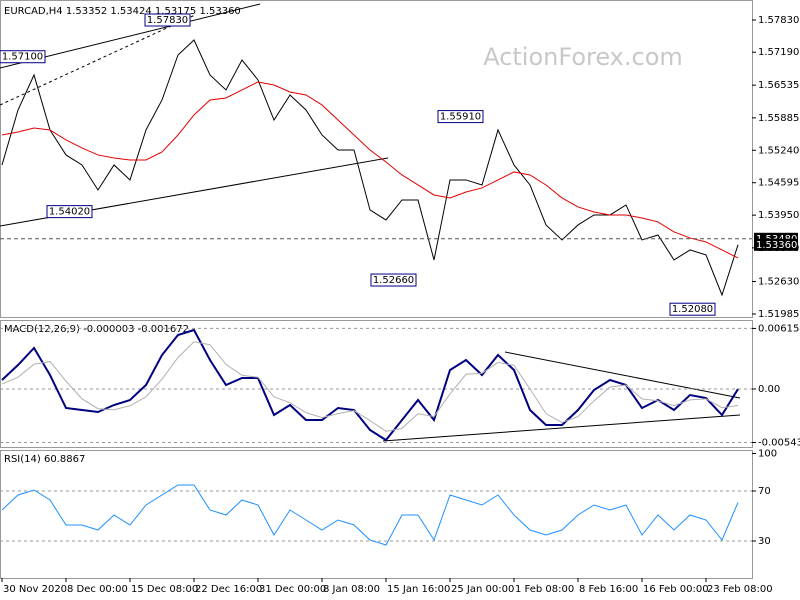  Describe the element at coordinates (769, 389) in the screenshot. I see `y-tick-label: 0.00` at that location.